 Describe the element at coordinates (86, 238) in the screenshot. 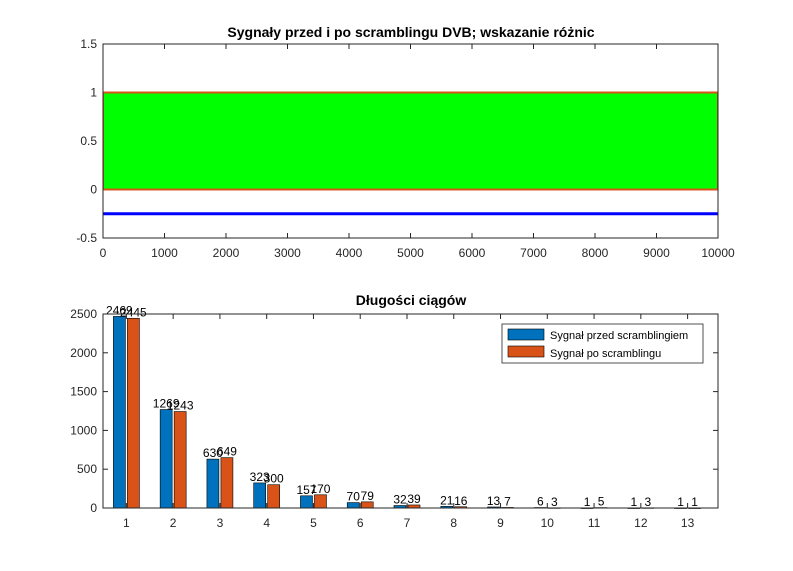

I see `signal-y-tick-label: -0.5` at that location.